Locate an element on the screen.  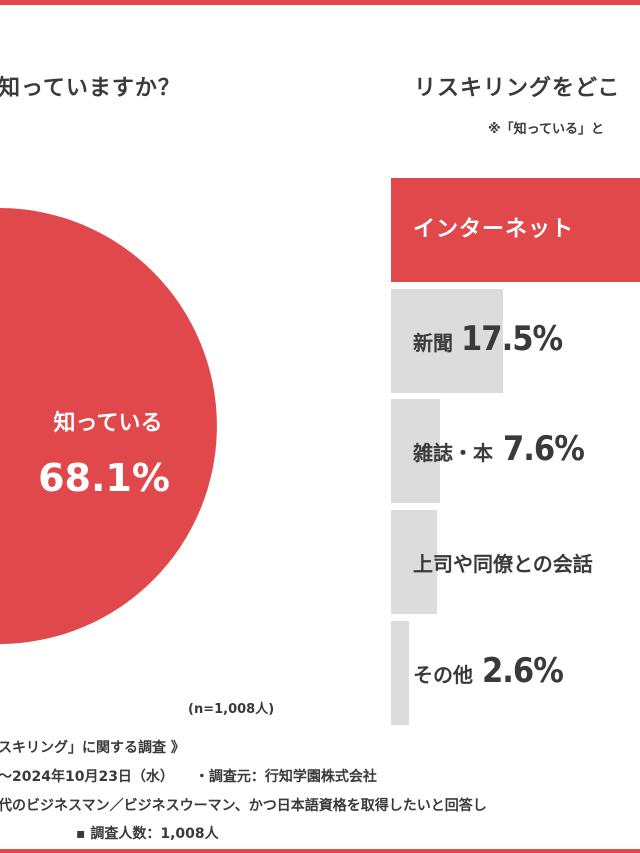
pie-slice-value: 68.1% is located at coordinates (104, 478).